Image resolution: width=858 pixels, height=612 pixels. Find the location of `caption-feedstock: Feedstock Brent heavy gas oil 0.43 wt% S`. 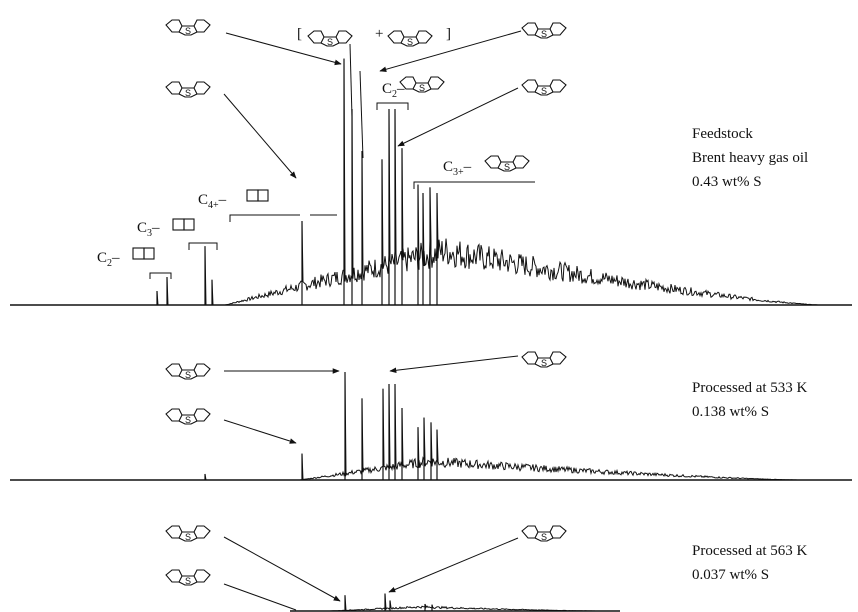

caption-feedstock: Feedstock Brent heavy gas oil 0.43 wt% S is located at coordinates (750, 158).